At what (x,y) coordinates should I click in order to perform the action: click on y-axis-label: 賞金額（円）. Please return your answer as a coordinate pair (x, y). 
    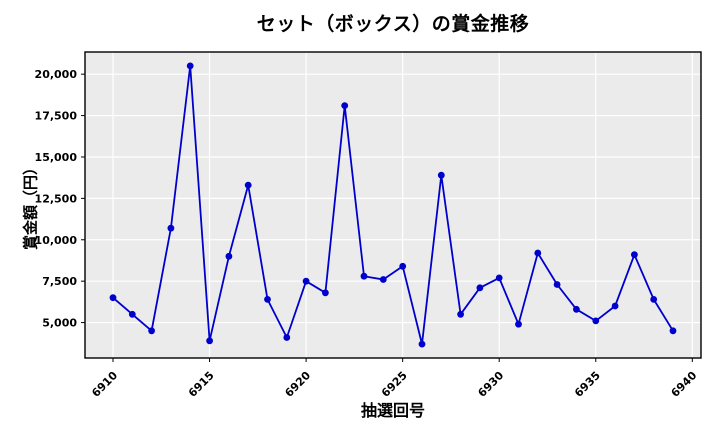
    Looking at the image, I should click on (30, 205).